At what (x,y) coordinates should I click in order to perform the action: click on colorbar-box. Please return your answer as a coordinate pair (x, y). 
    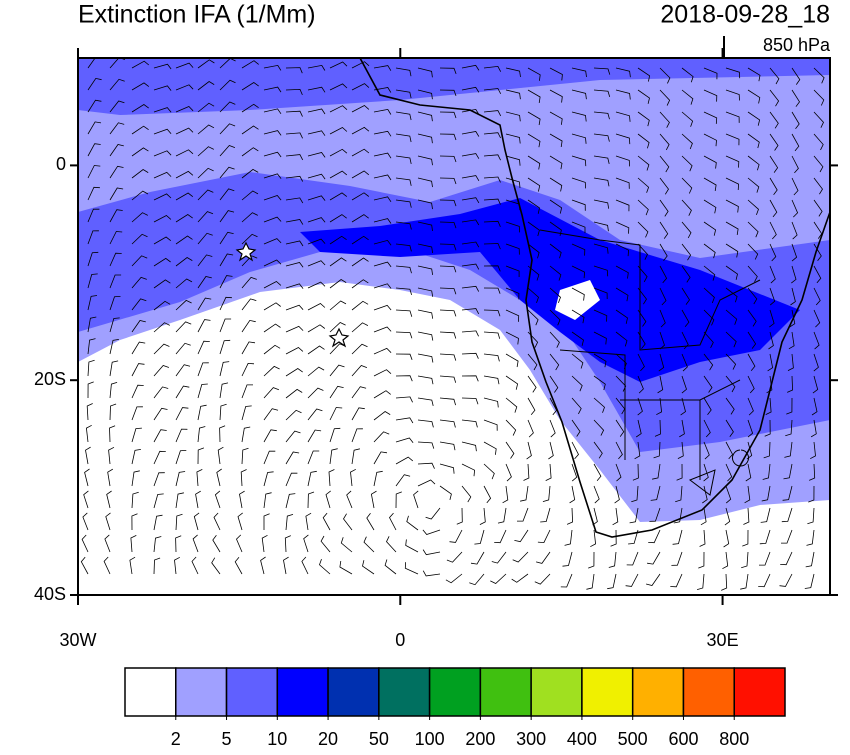
    Looking at the image, I should click on (708, 692).